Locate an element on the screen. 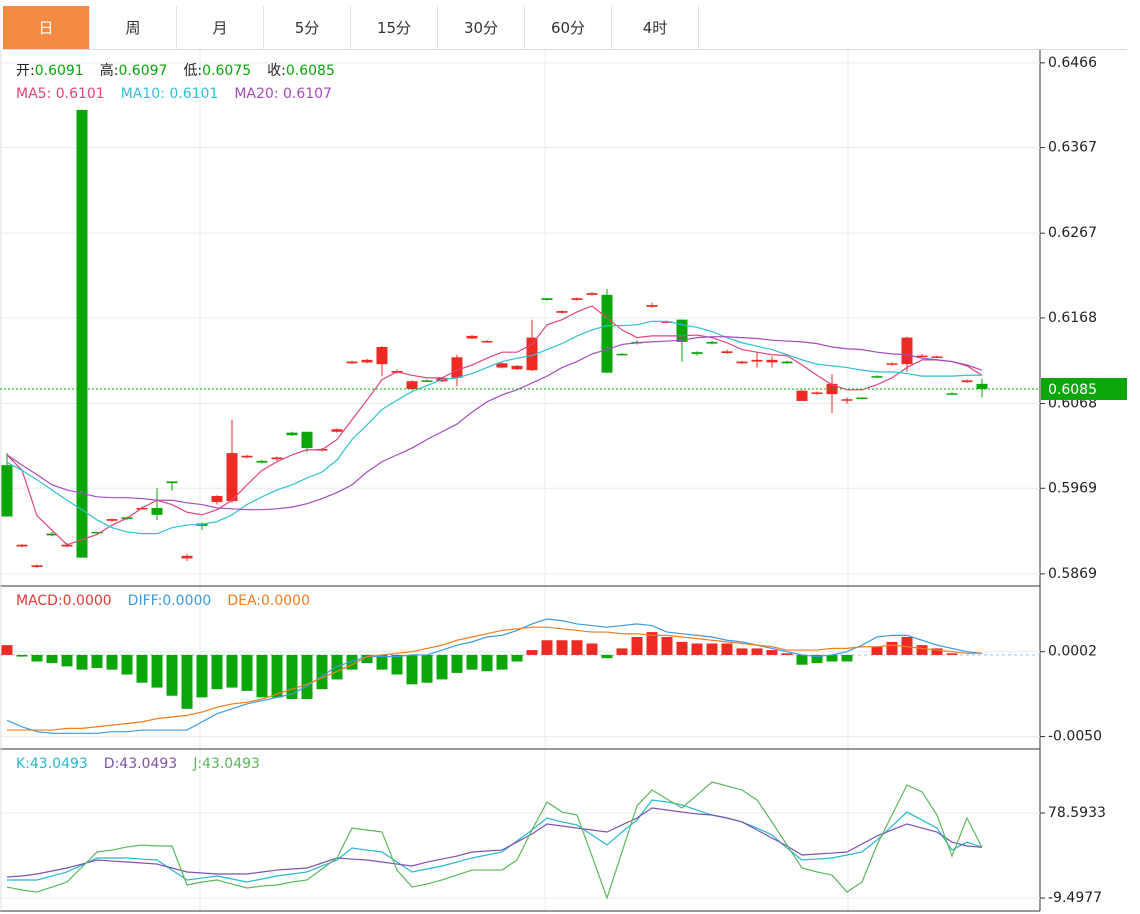  legend-text: MA10: 0.6101 is located at coordinates (170, 94).